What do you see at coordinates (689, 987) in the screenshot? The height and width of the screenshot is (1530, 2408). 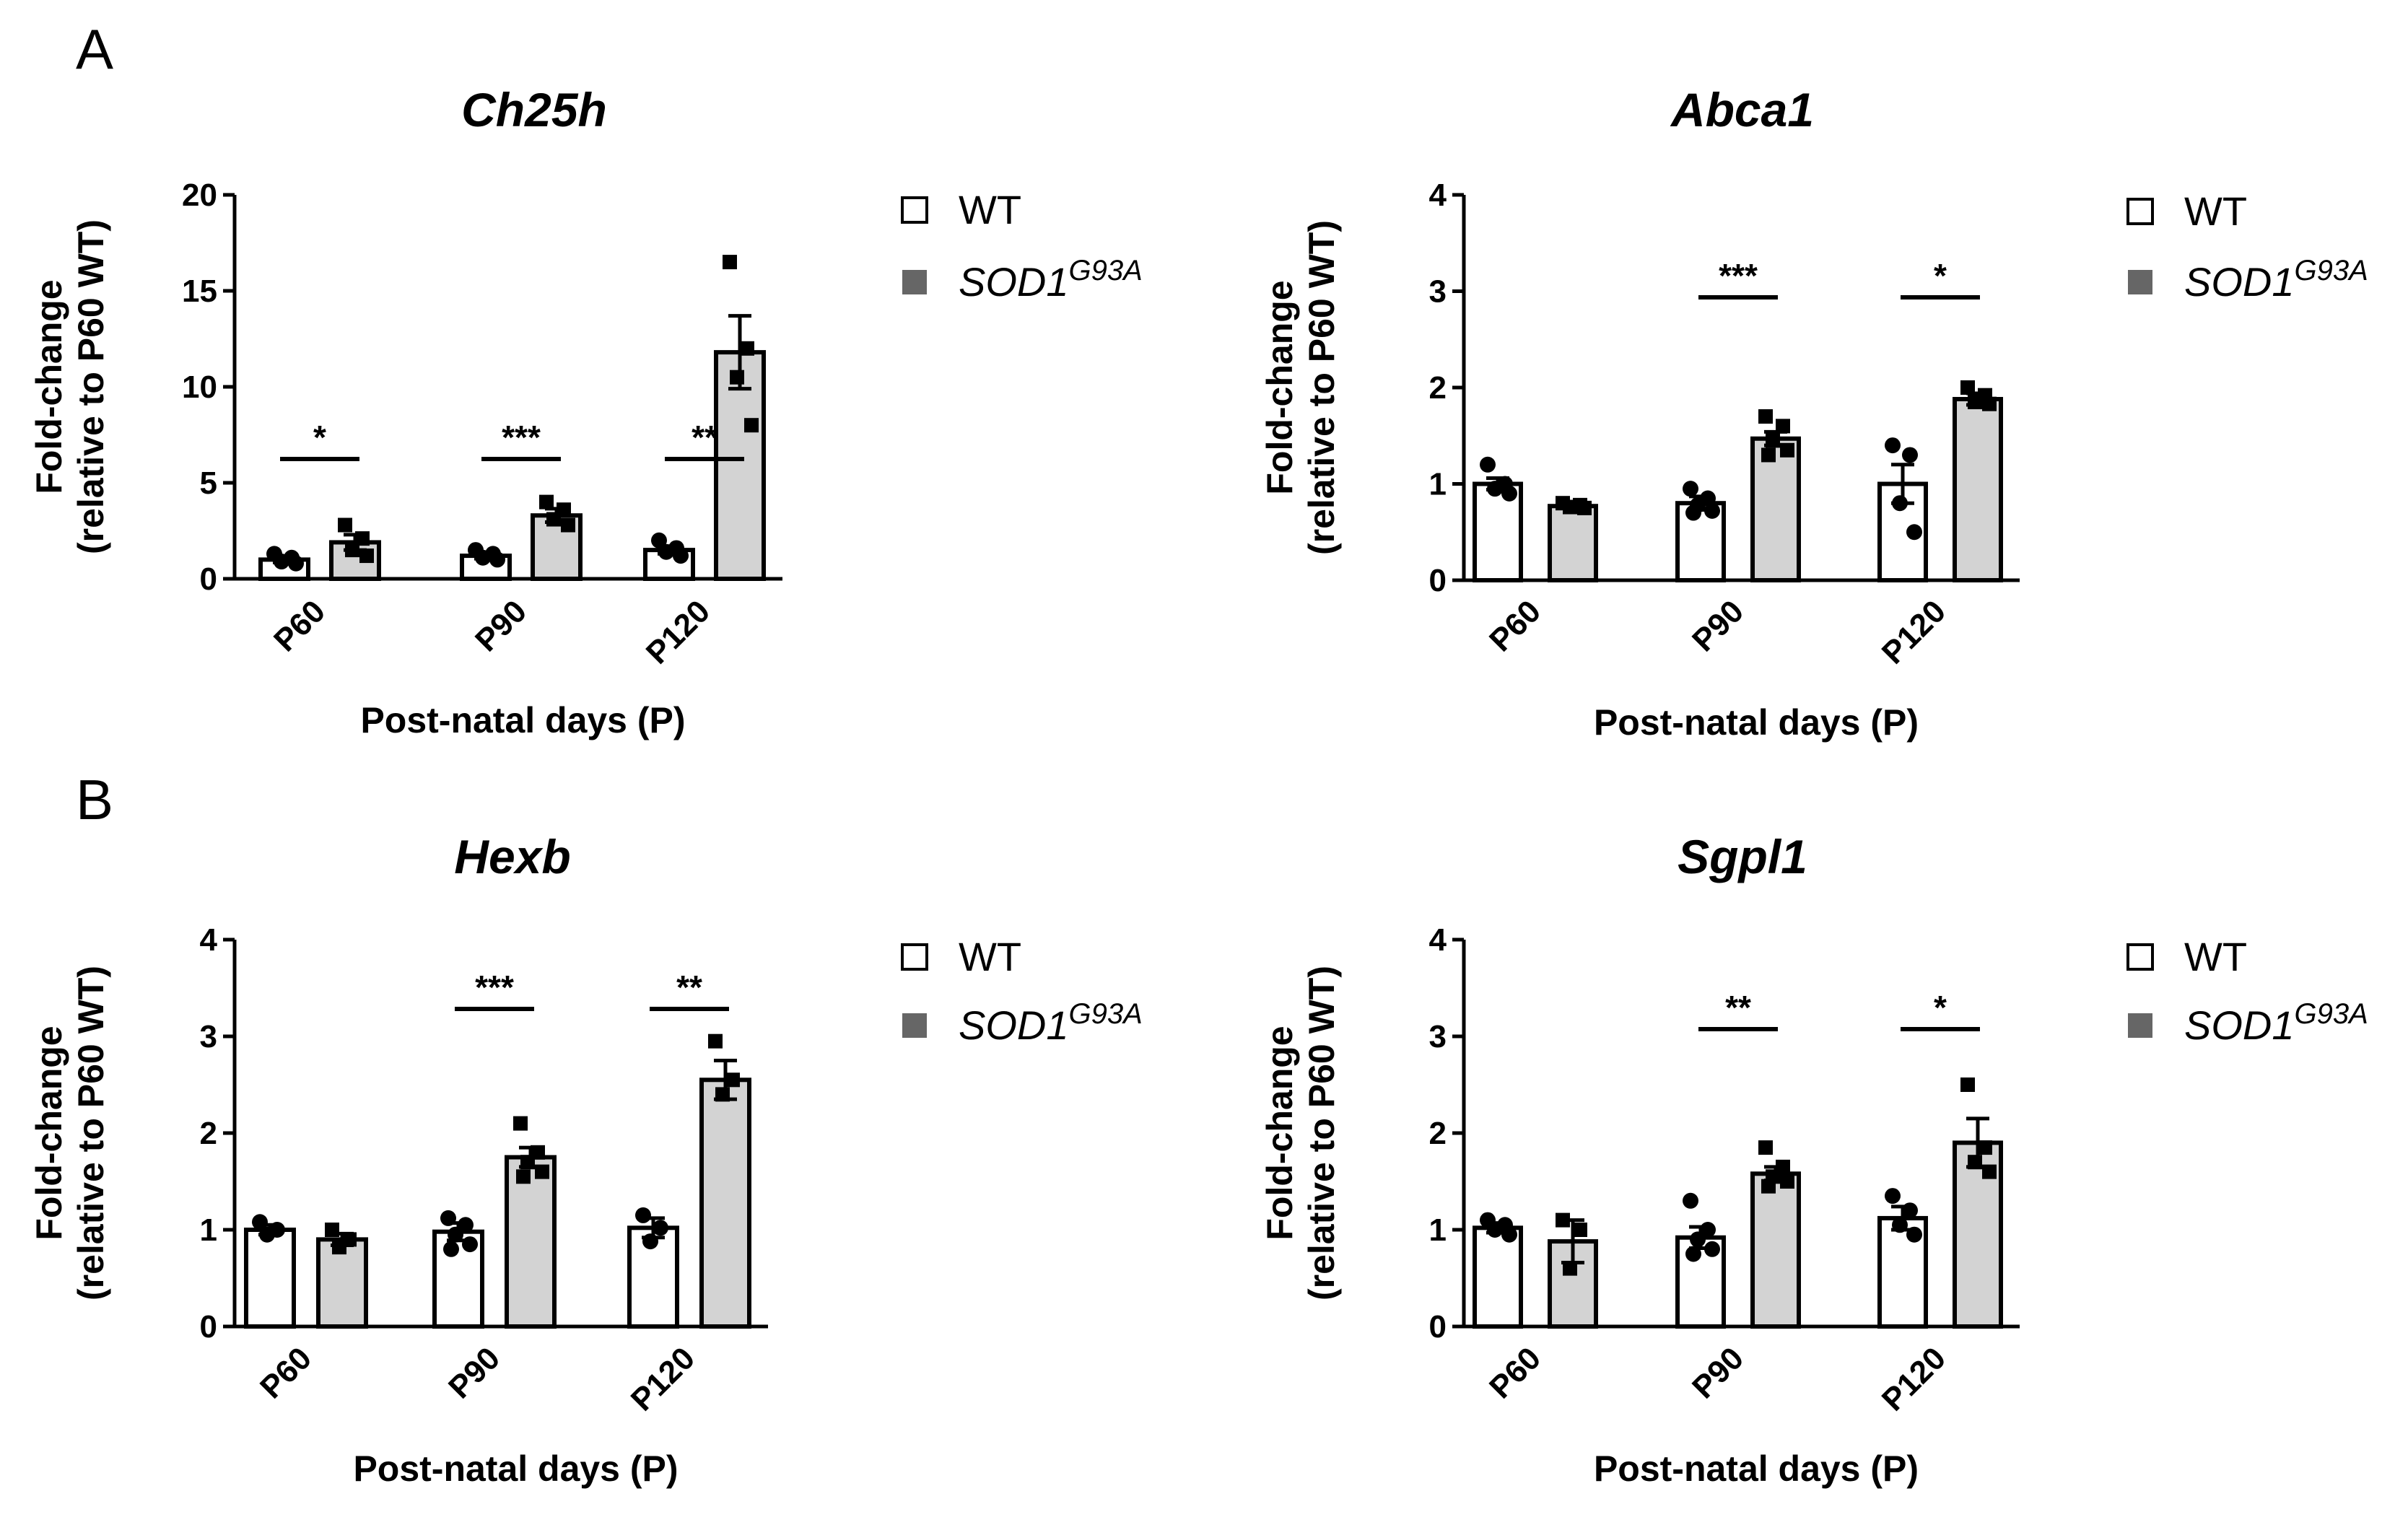 I see `significance-label: **` at bounding box center [689, 987].